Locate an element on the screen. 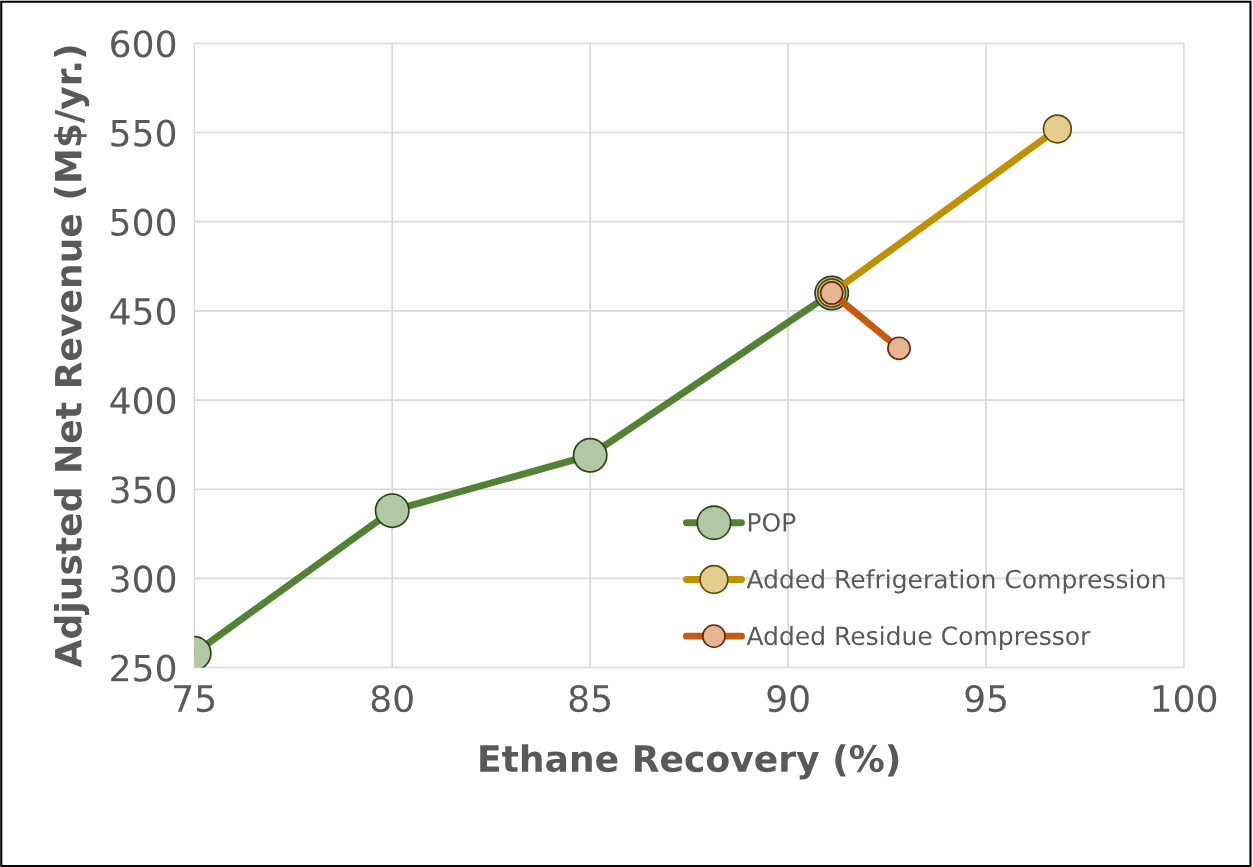 This screenshot has width=1253, height=867. x-tick-label: 95 is located at coordinates (985, 698).